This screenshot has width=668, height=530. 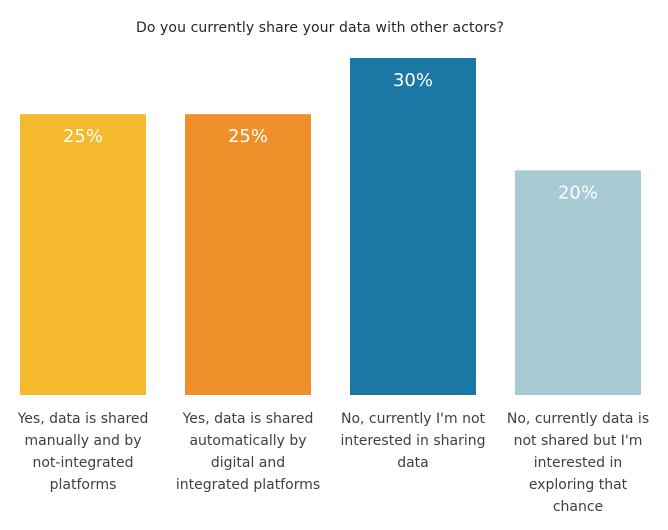 What do you see at coordinates (578, 192) in the screenshot?
I see `value-label-4: 20%` at bounding box center [578, 192].